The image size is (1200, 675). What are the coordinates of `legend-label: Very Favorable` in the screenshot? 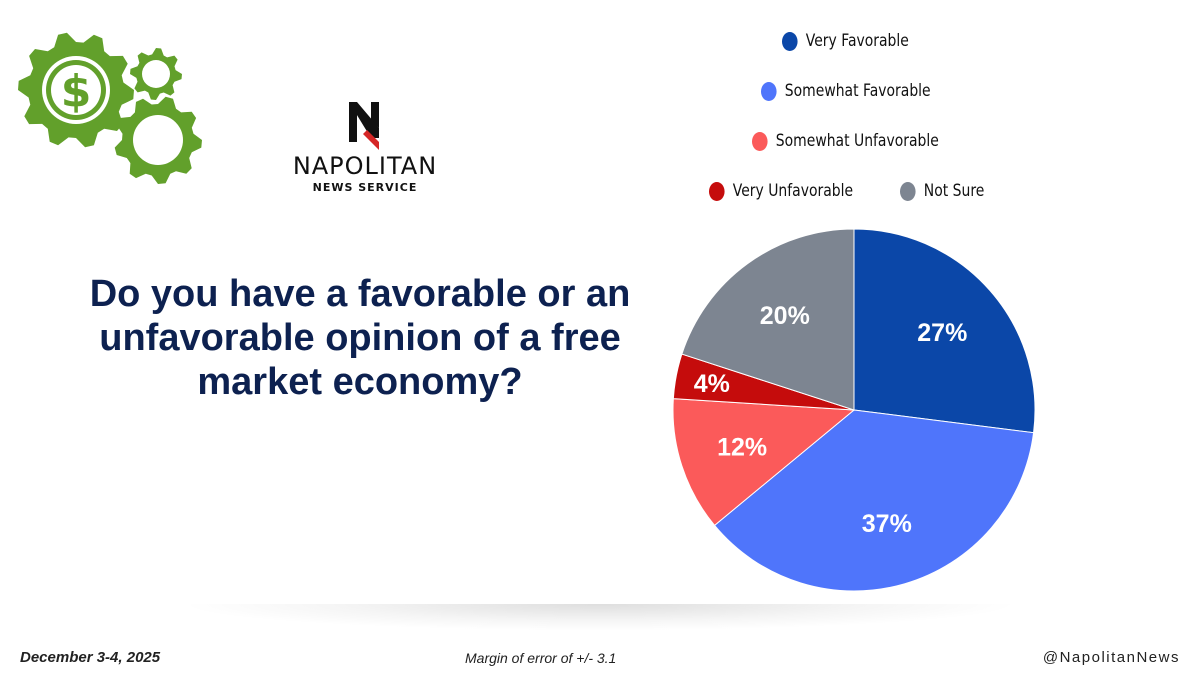 It's located at (857, 41).